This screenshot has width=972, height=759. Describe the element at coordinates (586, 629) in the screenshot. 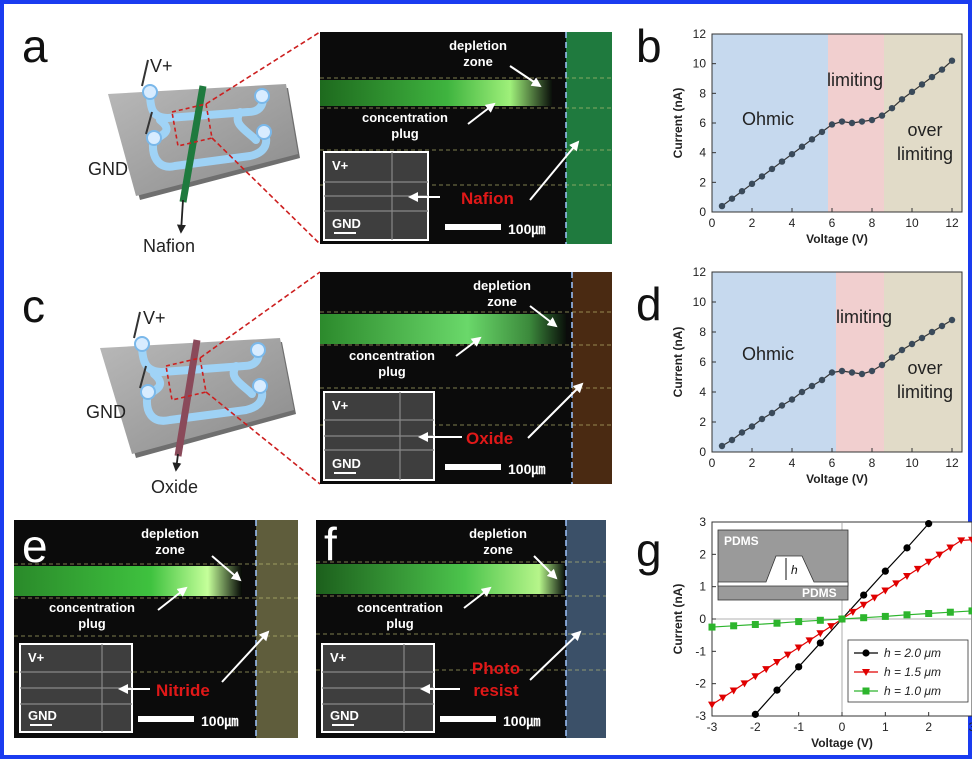

I see `membrane-band` at that location.